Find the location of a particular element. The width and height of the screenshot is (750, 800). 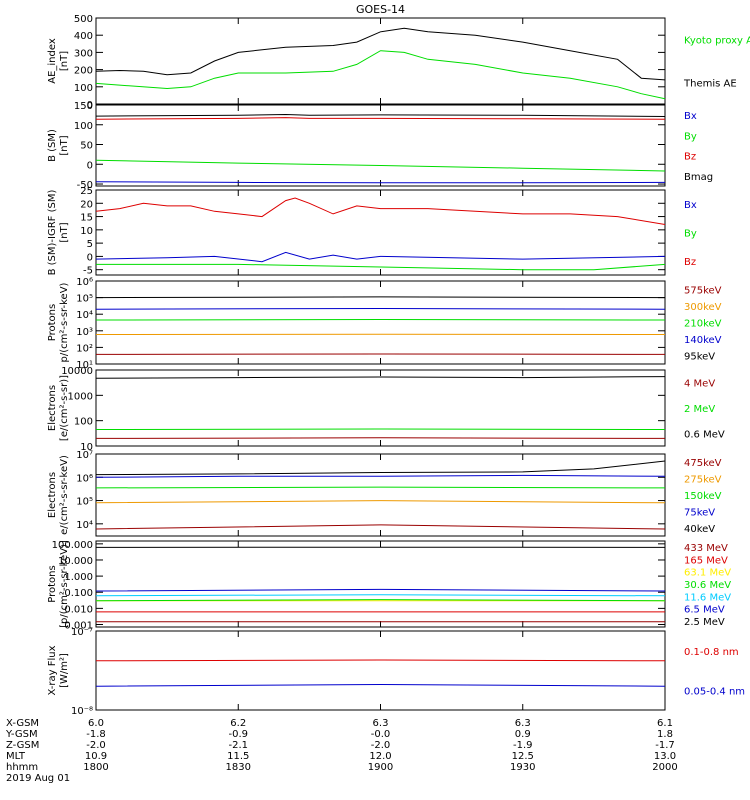

ephemeris-value: 1930 is located at coordinates (522, 767).